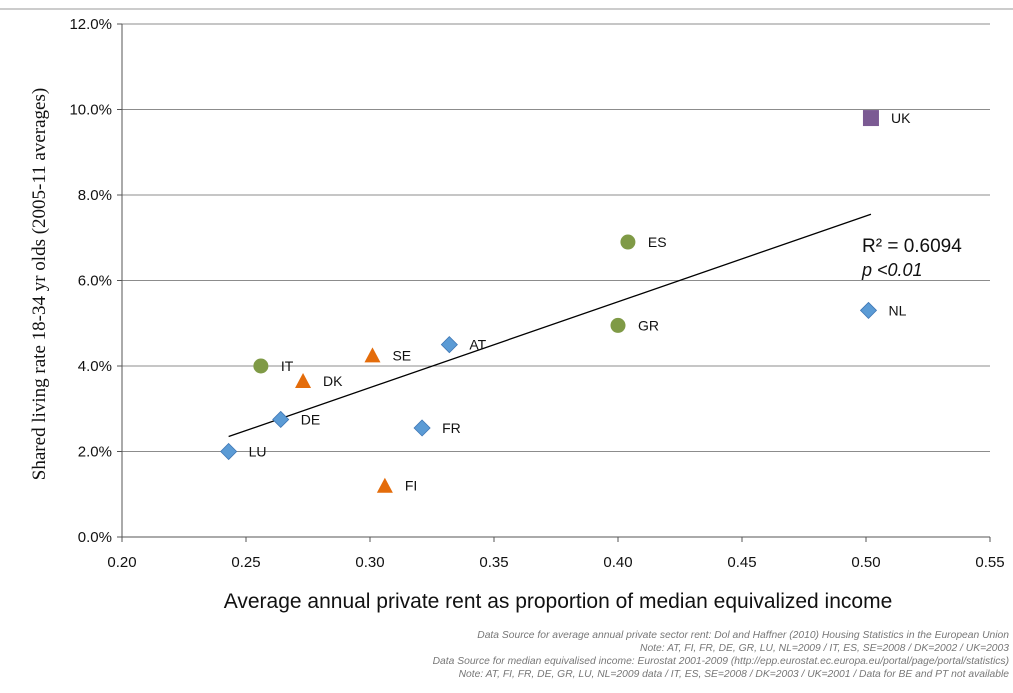 The image size is (1013, 693). Describe the element at coordinates (411, 486) in the screenshot. I see `point-label-fi: FI` at that location.